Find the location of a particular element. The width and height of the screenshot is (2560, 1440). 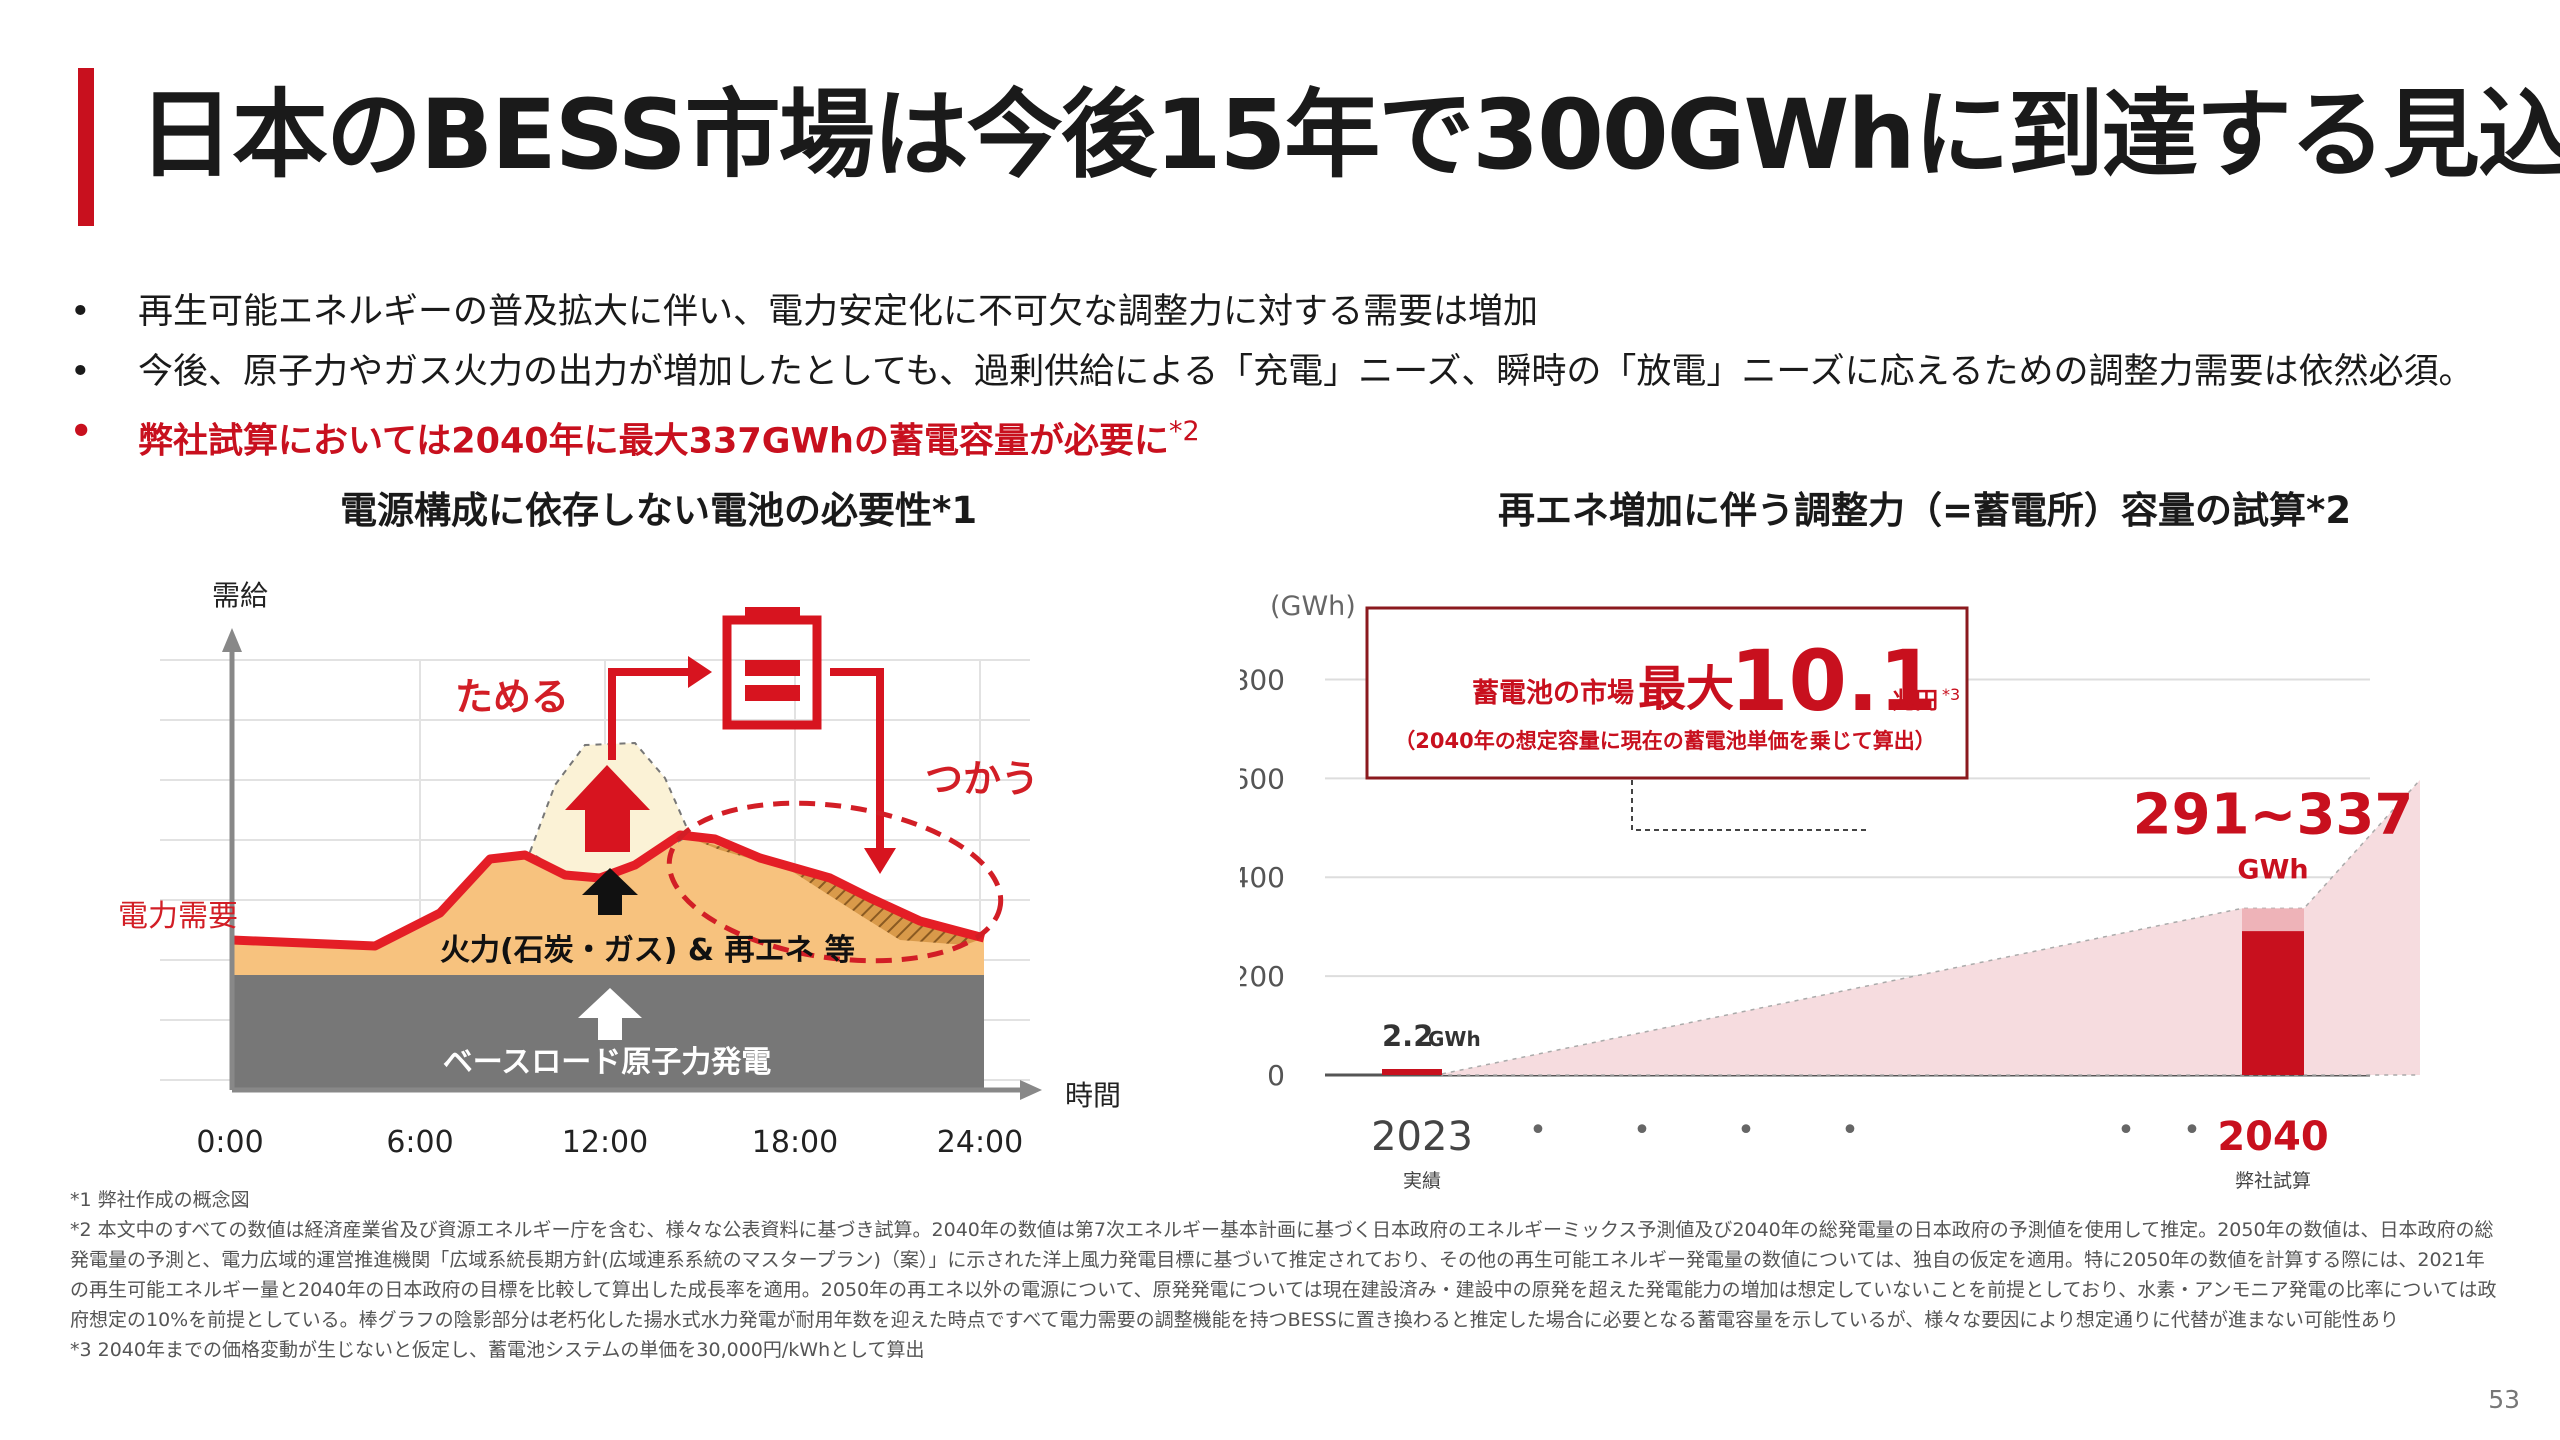

callout-label: 蓄電池の市場 is located at coordinates (1553, 693).